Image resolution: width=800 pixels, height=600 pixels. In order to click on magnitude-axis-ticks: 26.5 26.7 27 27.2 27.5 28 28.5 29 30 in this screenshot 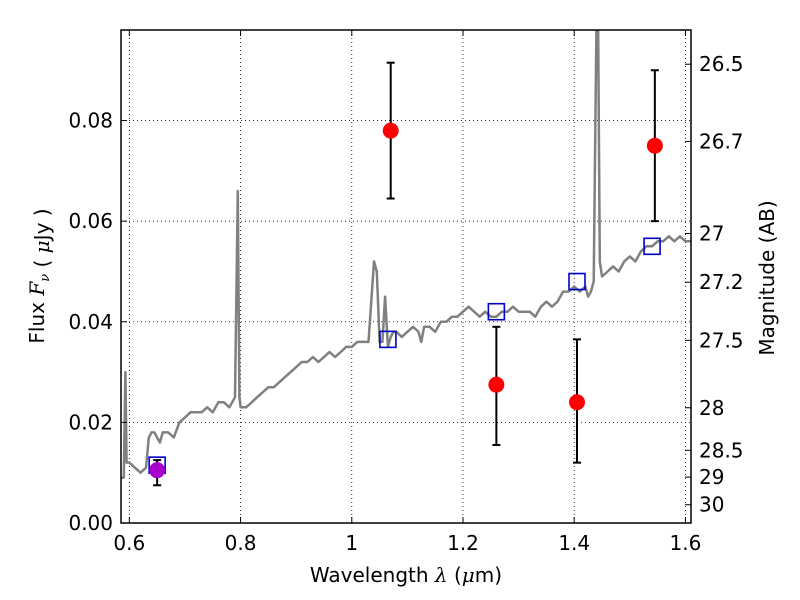, I will do `click(714, 284)`.